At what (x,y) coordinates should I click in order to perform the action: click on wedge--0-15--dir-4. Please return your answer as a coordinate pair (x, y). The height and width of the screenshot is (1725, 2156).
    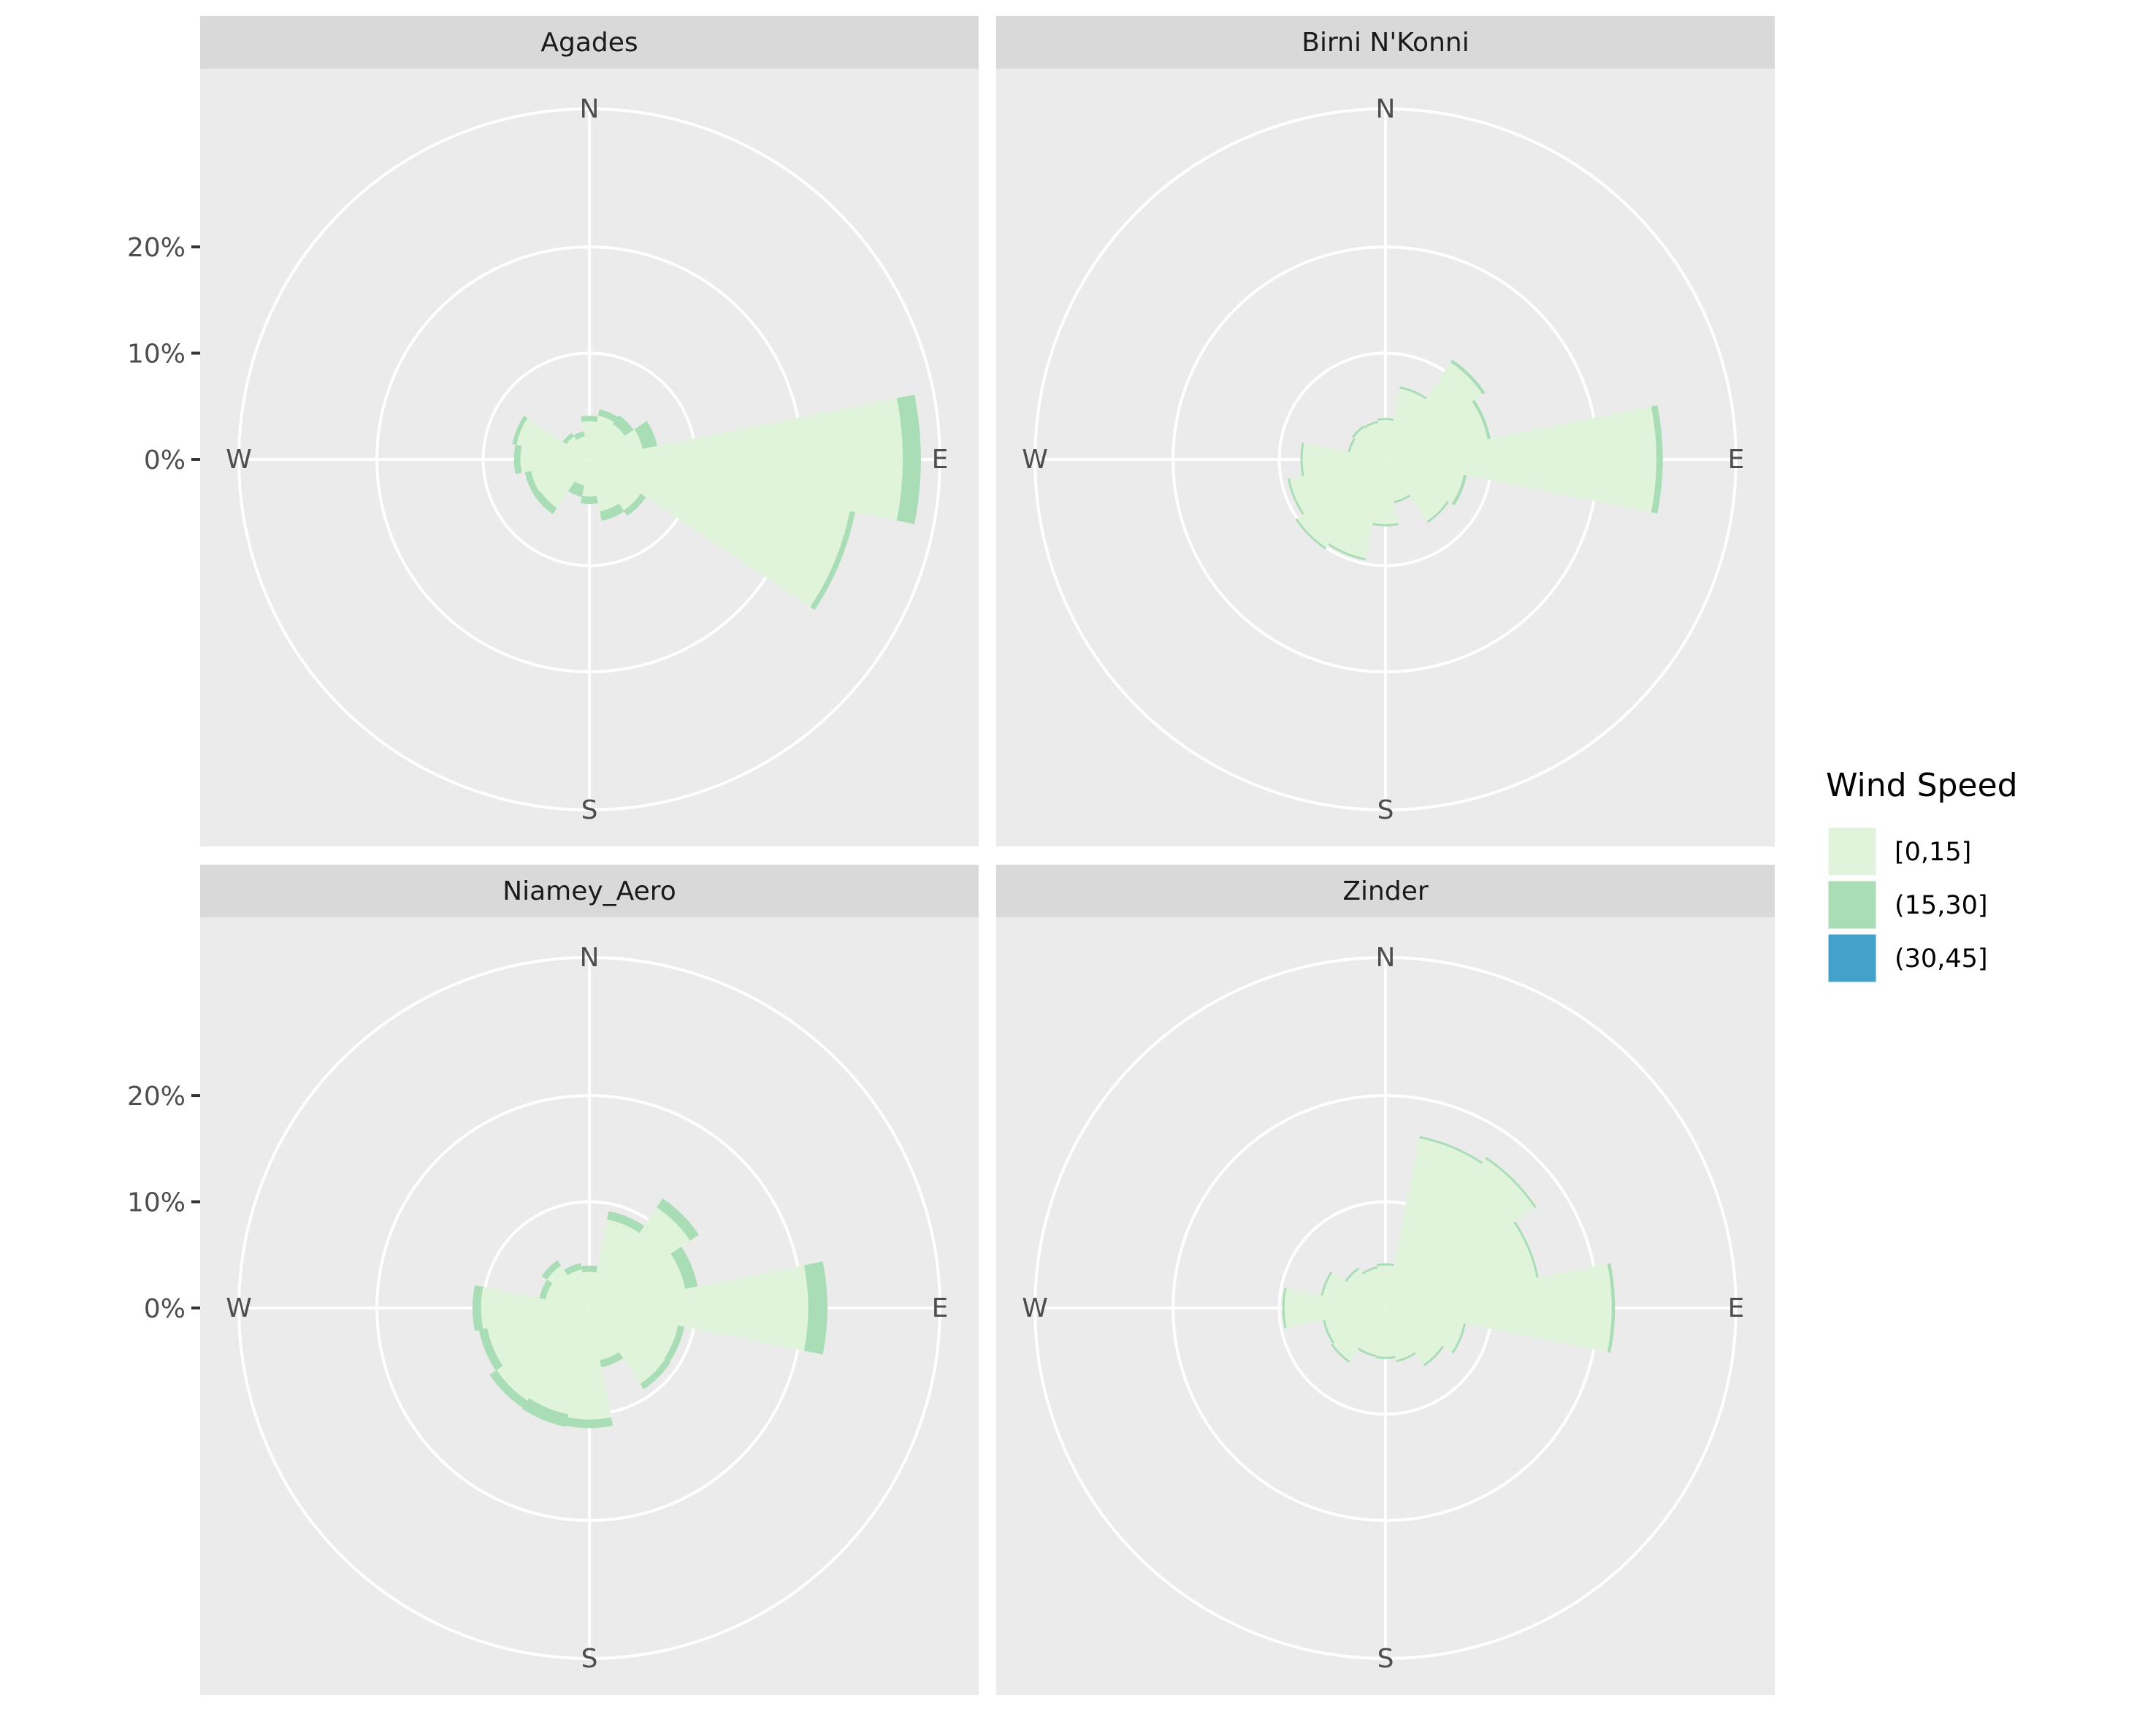
    Looking at the image, I should click on (1499, 1308).